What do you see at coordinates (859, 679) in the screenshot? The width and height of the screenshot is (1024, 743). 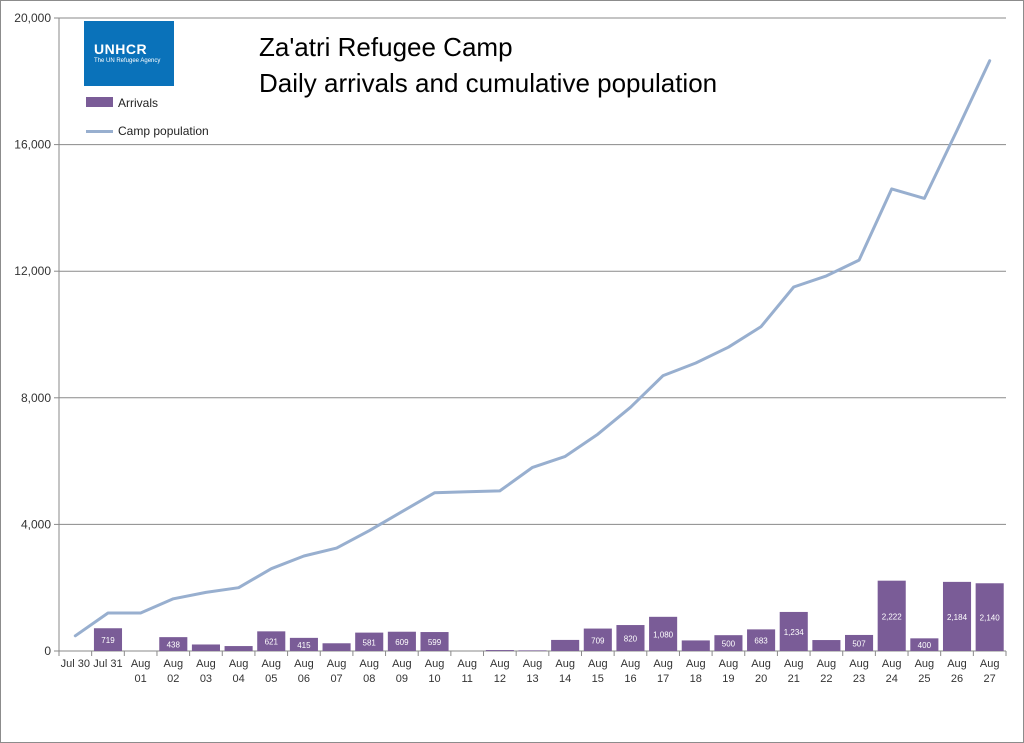 I see `x-tick-label: 23` at bounding box center [859, 679].